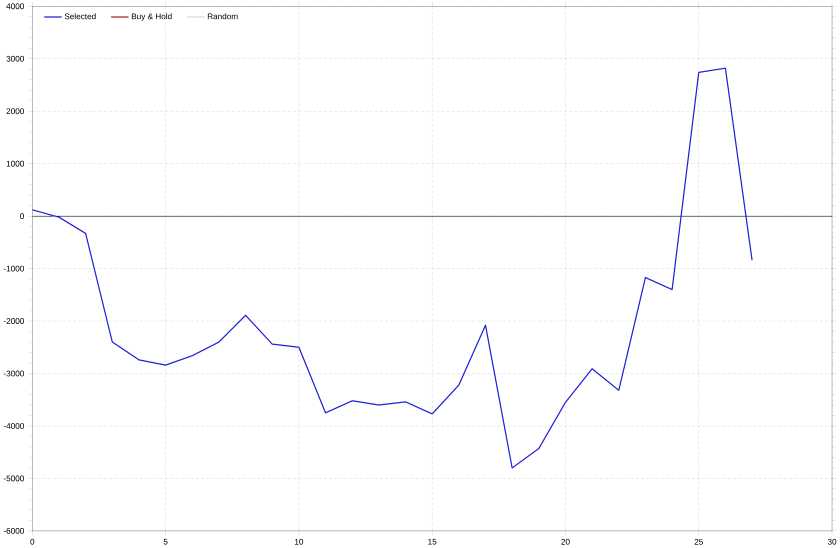 The image size is (840, 548). What do you see at coordinates (15, 111) in the screenshot?
I see `y-tick-label: 2000` at bounding box center [15, 111].